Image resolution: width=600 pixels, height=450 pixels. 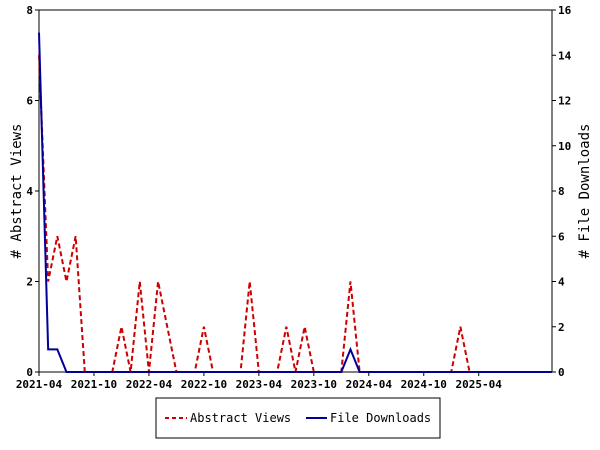 What do you see at coordinates (380, 418) in the screenshot?
I see `legend-file-downloads-label: File Downloads` at bounding box center [380, 418].